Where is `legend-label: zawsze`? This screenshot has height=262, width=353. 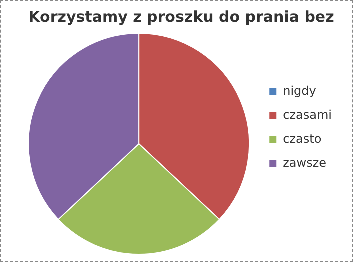
legend-label: zawsze is located at coordinates (305, 163).